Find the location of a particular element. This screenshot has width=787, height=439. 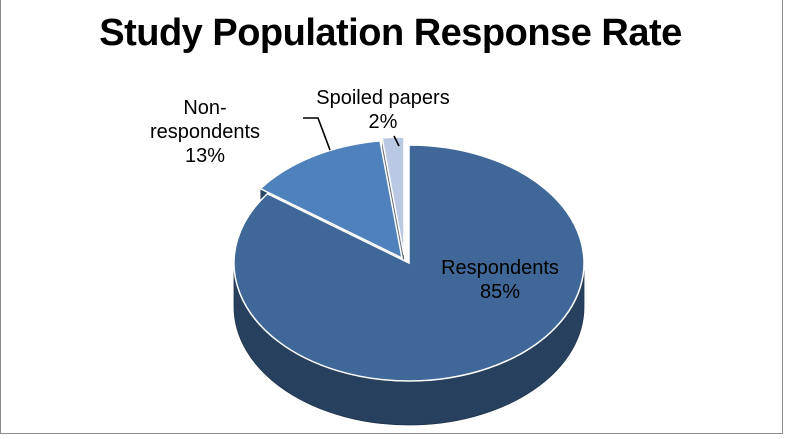

label-respondents-line: Respondents is located at coordinates (500, 268).